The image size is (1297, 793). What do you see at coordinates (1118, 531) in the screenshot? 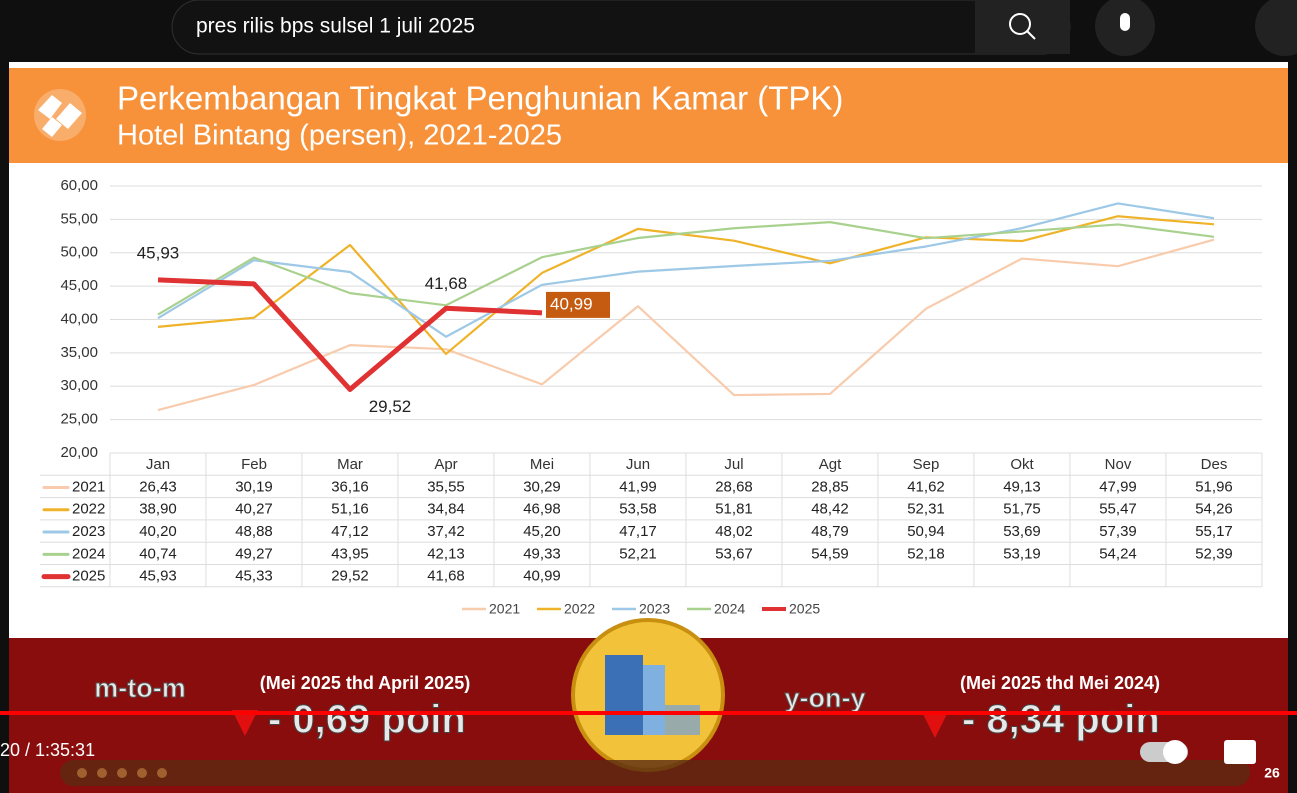
I see `table-cell: 57,39` at bounding box center [1118, 531].